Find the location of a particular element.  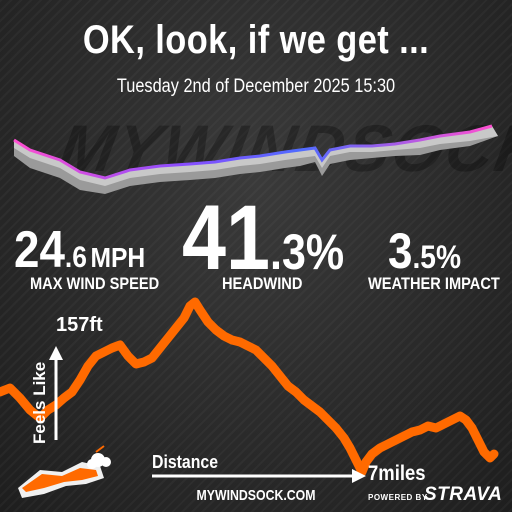

max-elevation-label: 157ft is located at coordinates (79, 325).